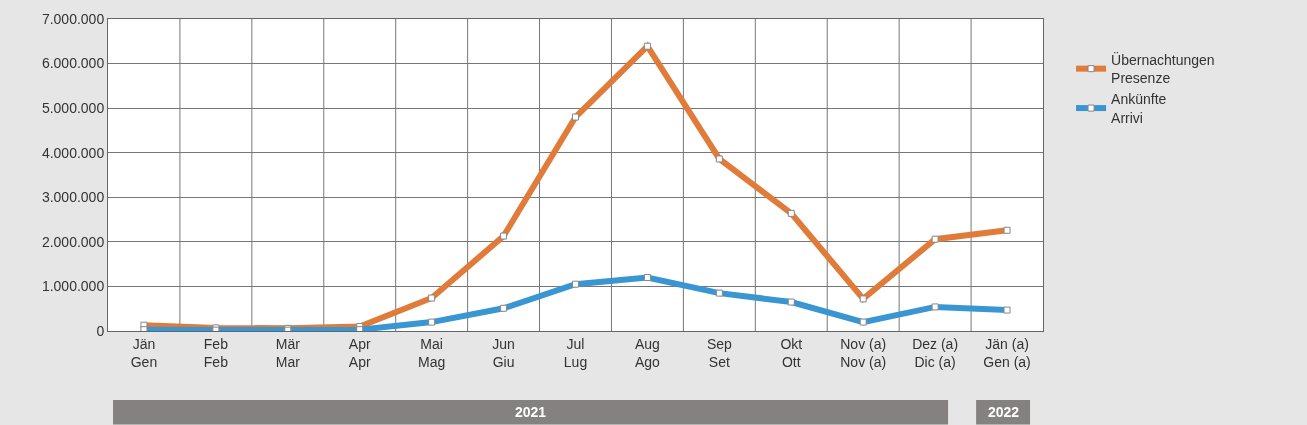  What do you see at coordinates (73, 286) in the screenshot?
I see `y-tick-label: 1.000.000` at bounding box center [73, 286].